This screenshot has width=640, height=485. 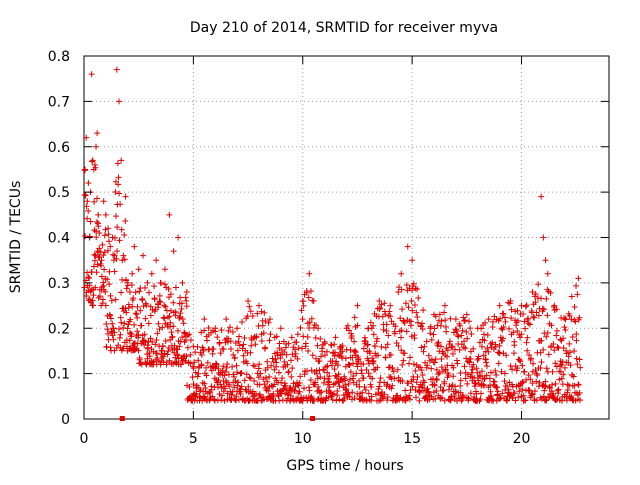 I want to click on y-tick-label: 0.4, so click(x=59, y=239).